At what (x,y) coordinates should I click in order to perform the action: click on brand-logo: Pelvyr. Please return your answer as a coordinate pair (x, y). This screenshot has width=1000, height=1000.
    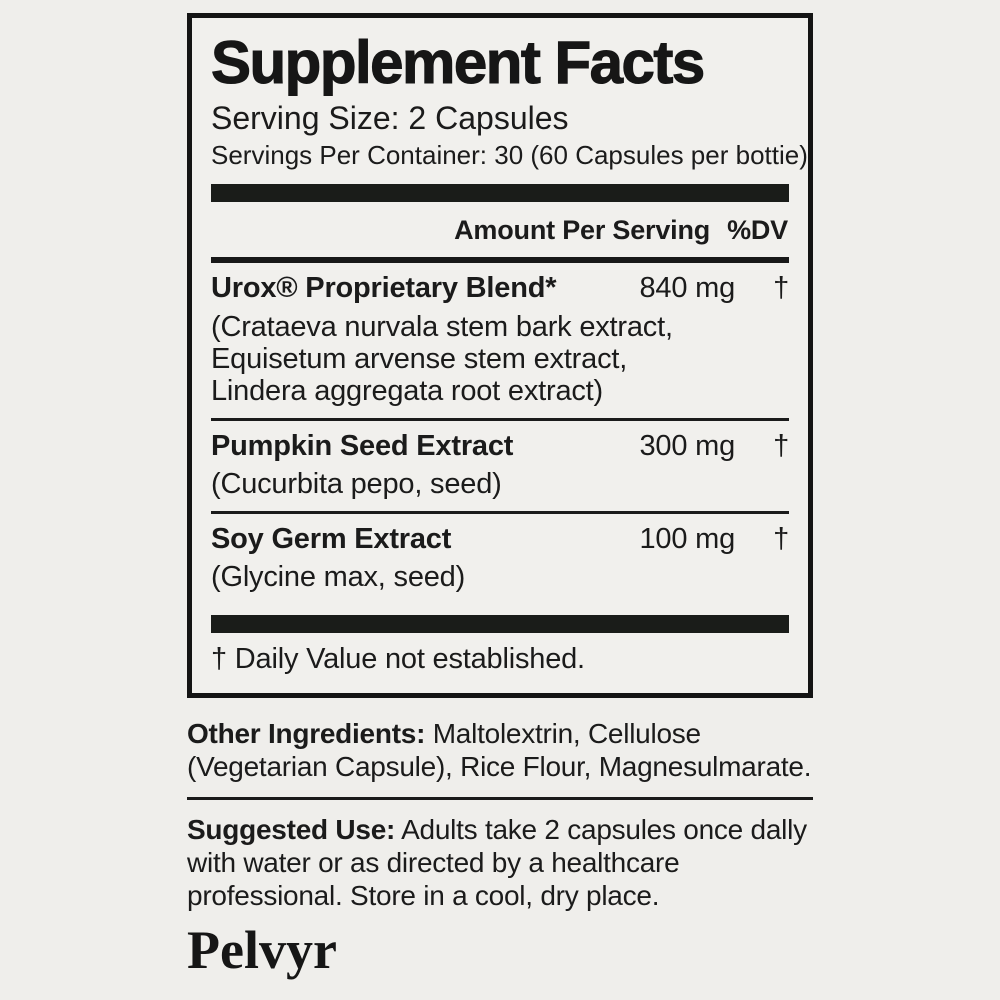
    Looking at the image, I should click on (262, 950).